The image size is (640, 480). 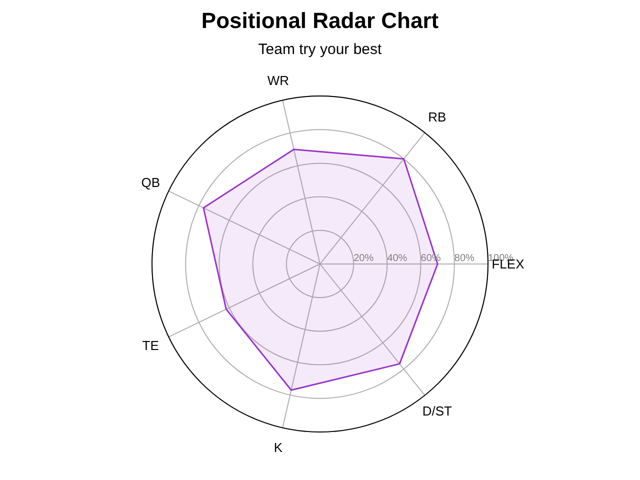 What do you see at coordinates (151, 346) in the screenshot?
I see `spoke-label: TE` at bounding box center [151, 346].